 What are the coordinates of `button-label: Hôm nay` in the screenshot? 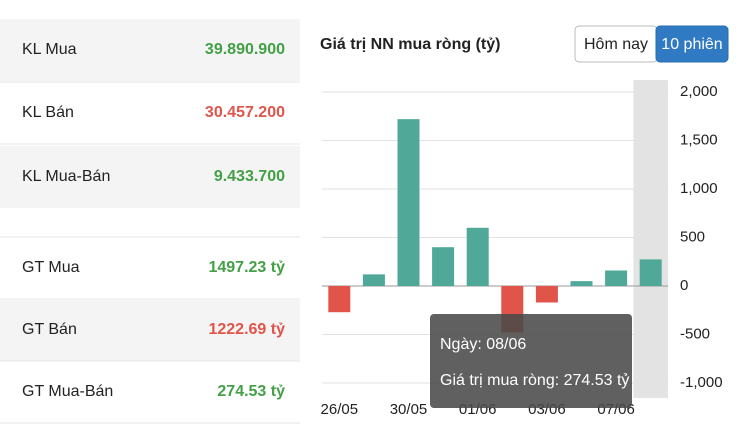 It's located at (616, 44).